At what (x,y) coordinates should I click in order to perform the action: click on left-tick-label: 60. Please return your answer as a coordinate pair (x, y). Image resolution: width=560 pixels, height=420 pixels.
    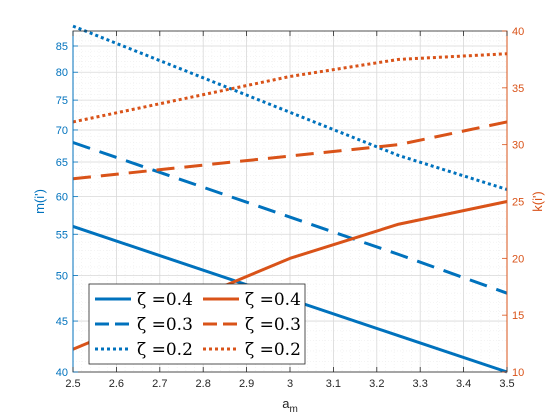
    Looking at the image, I should click on (62, 198).